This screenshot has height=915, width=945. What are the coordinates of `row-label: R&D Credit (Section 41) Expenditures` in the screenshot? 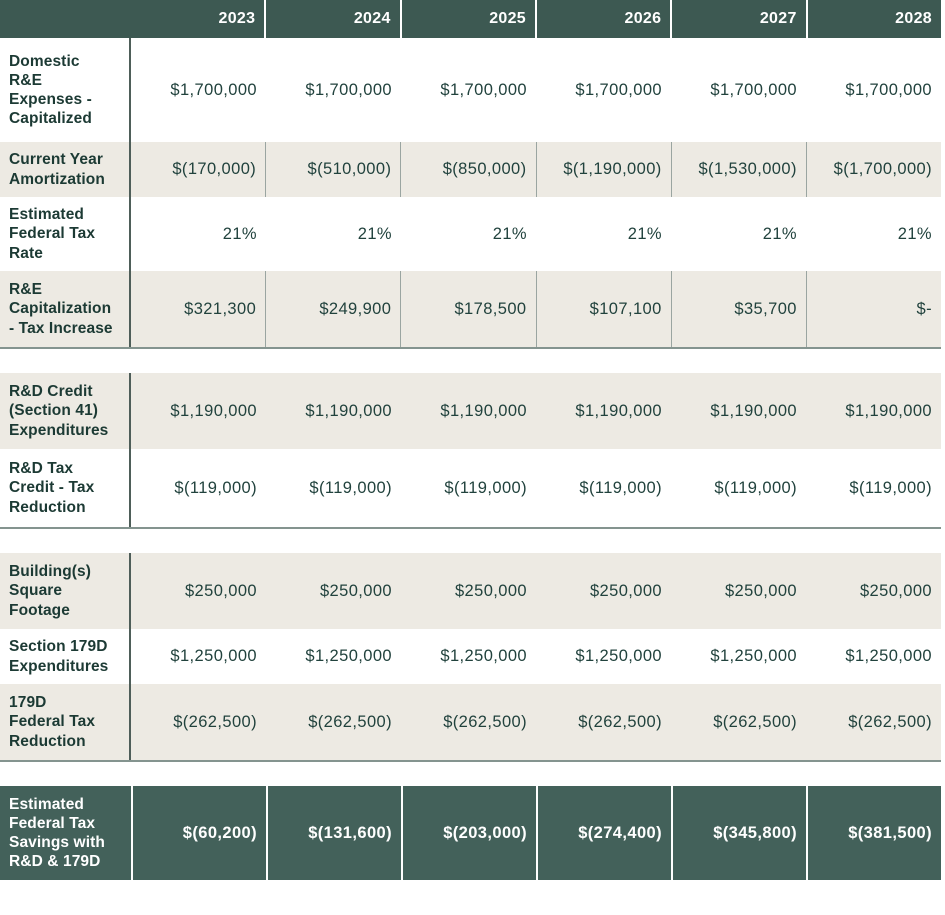 It's located at (65, 411).